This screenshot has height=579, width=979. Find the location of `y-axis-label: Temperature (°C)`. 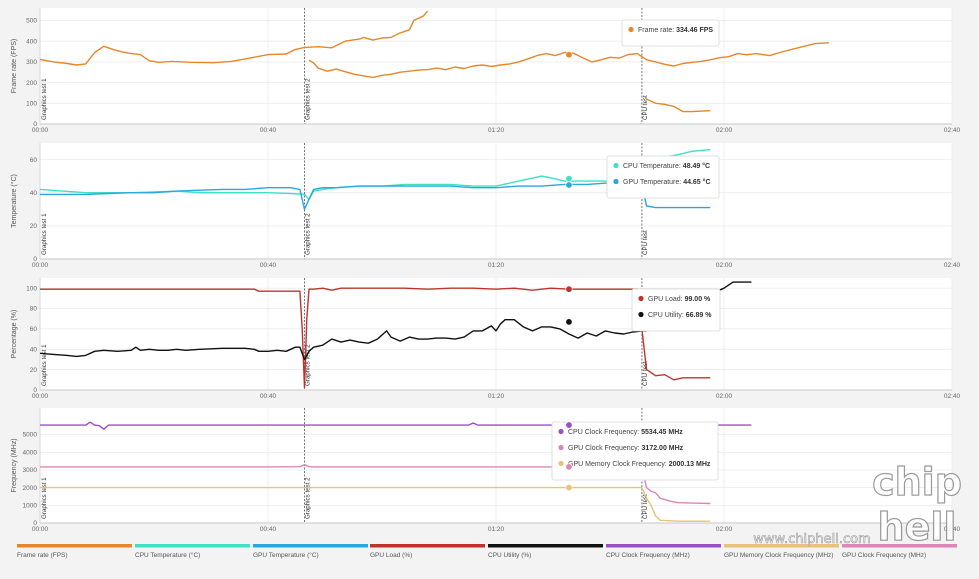

y-axis-label: Temperature (°C) is located at coordinates (14, 201).